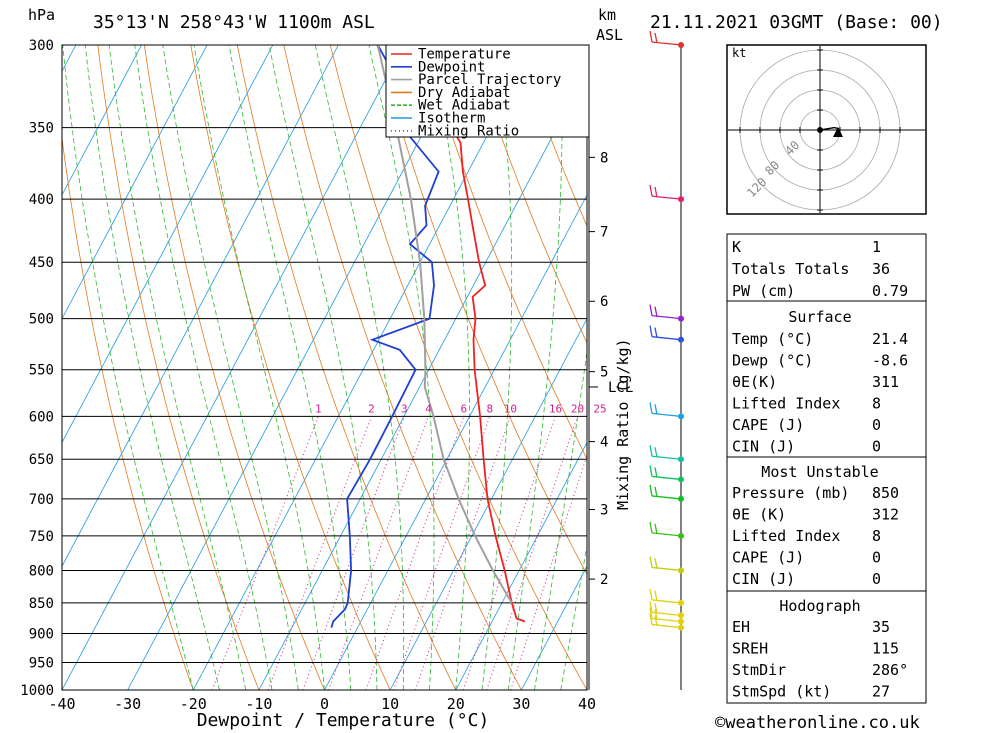 This screenshot has height=733, width=1000. Describe the element at coordinates (61, 704) in the screenshot. I see `temperature-tick-label: -40` at that location.